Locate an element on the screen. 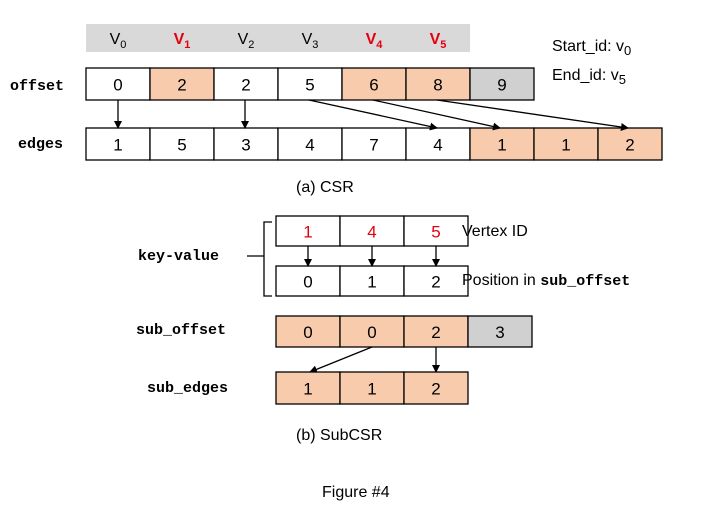 This screenshot has height=512, width=726. figure-title: Figure #4 is located at coordinates (356, 492).